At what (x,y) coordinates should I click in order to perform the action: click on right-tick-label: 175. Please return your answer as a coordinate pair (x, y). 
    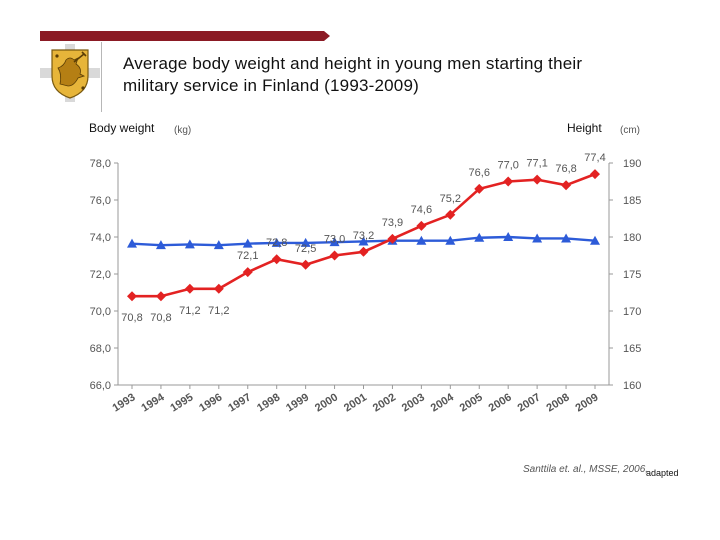
    Looking at the image, I should click on (632, 275).